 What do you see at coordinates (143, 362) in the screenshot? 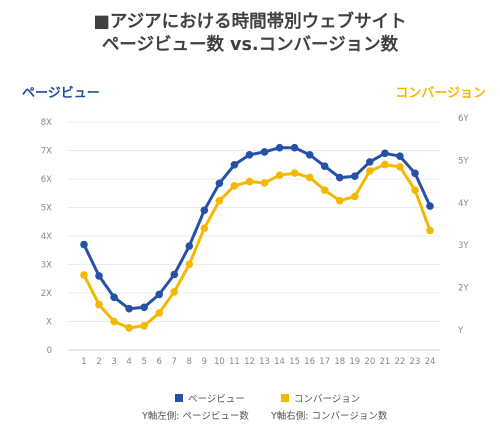
I see `x-tick-label: 5` at bounding box center [143, 362].